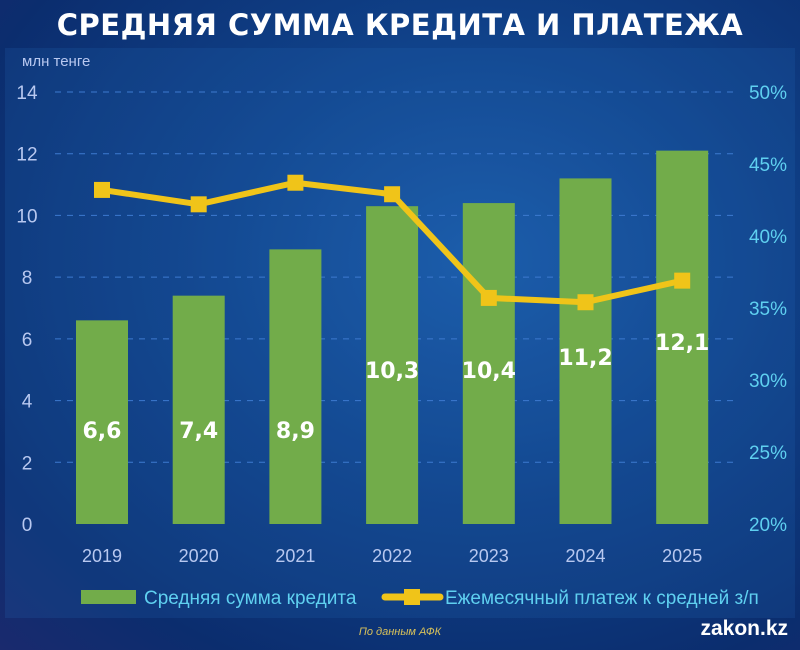 This screenshot has width=800, height=650. Describe the element at coordinates (250, 598) in the screenshot. I see `legend-label-bar: Средняя сумма кредита` at that location.